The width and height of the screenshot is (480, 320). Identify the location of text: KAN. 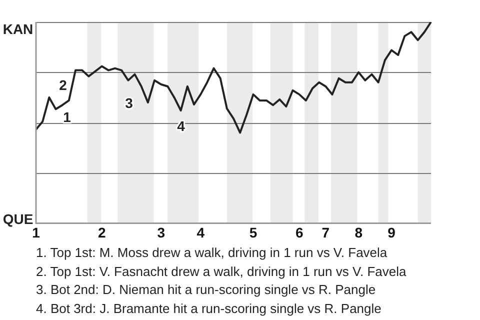
(18, 28).